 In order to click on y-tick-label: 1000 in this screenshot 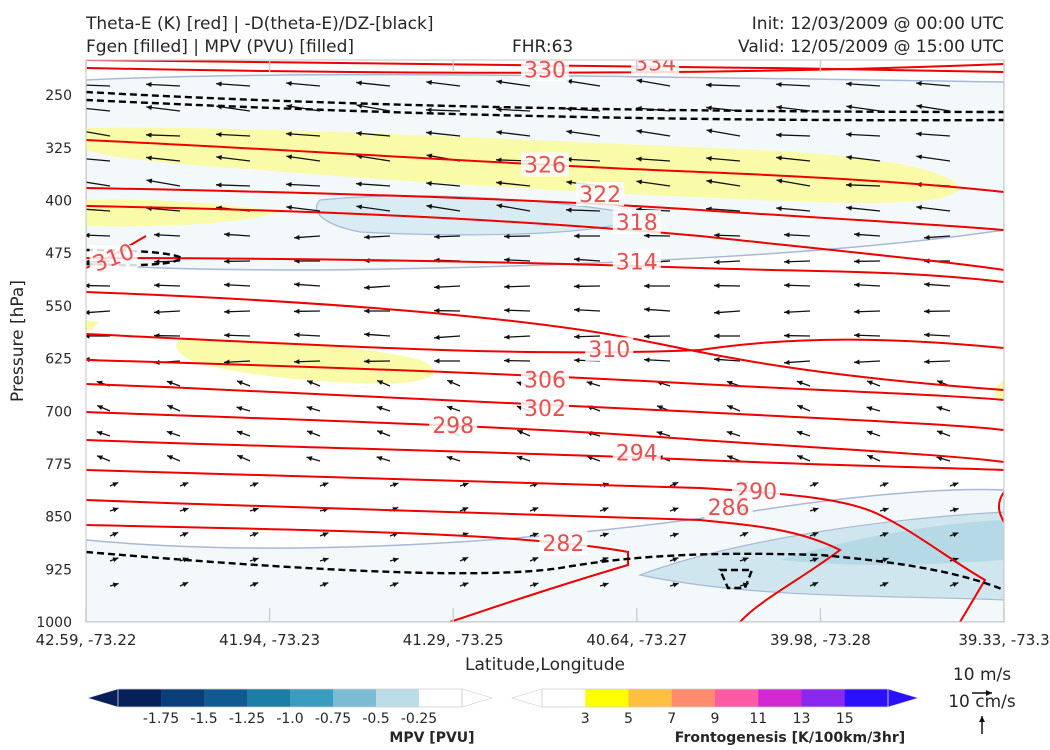, I will do `click(54, 623)`.